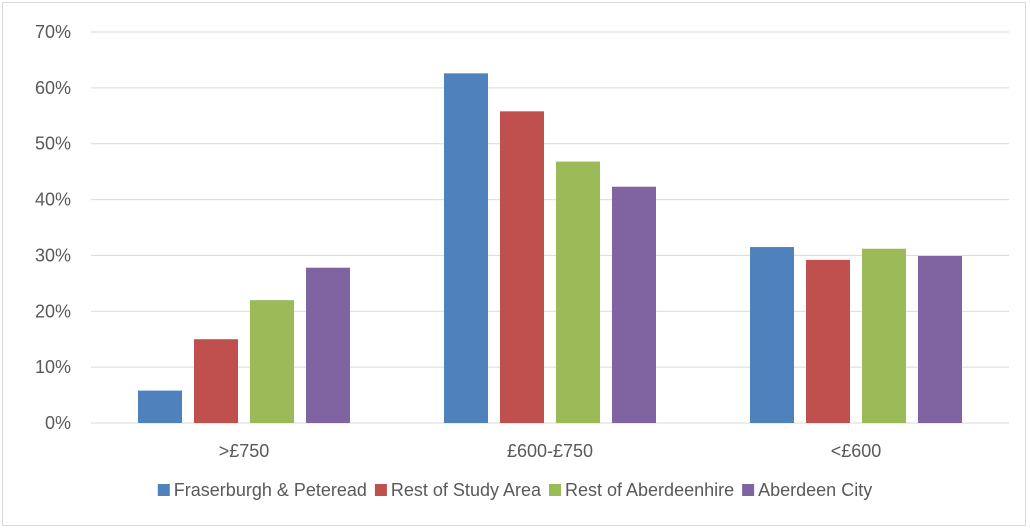 Image resolution: width=1030 pixels, height=532 pixels. Describe the element at coordinates (815, 490) in the screenshot. I see `legend-label: Aberdeen City` at that location.